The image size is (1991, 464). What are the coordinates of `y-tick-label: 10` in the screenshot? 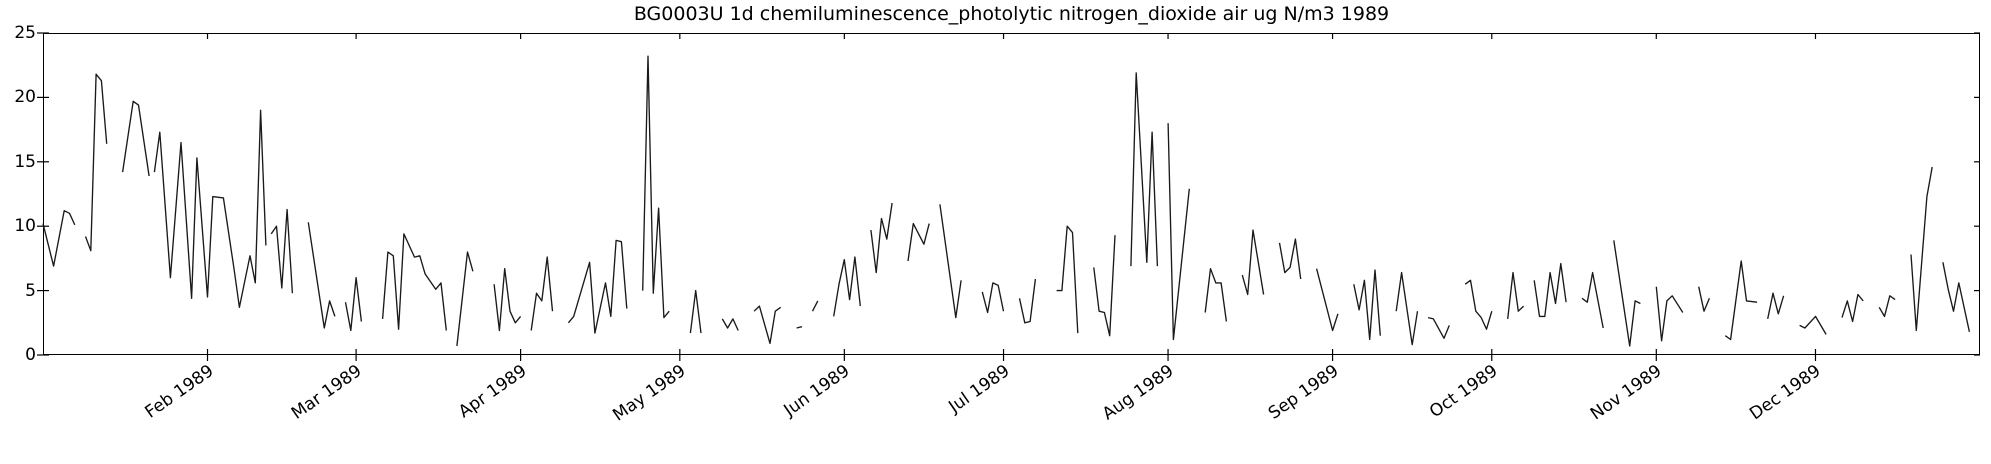 It's located at (25, 226).